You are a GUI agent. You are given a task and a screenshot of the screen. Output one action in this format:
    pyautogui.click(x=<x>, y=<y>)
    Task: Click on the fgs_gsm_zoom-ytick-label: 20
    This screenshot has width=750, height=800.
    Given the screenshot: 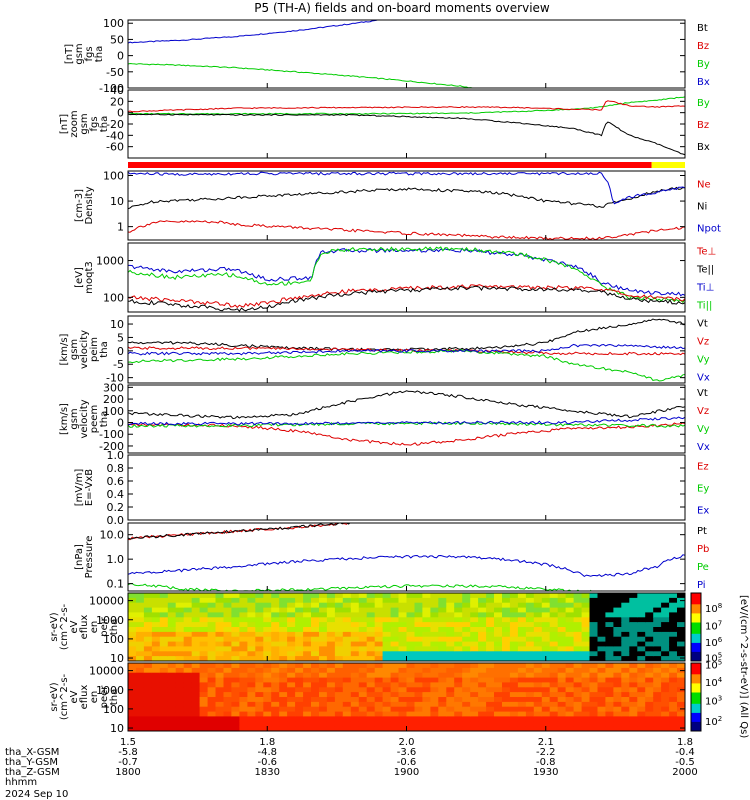 What is the action you would take?
    pyautogui.click(x=117, y=101)
    